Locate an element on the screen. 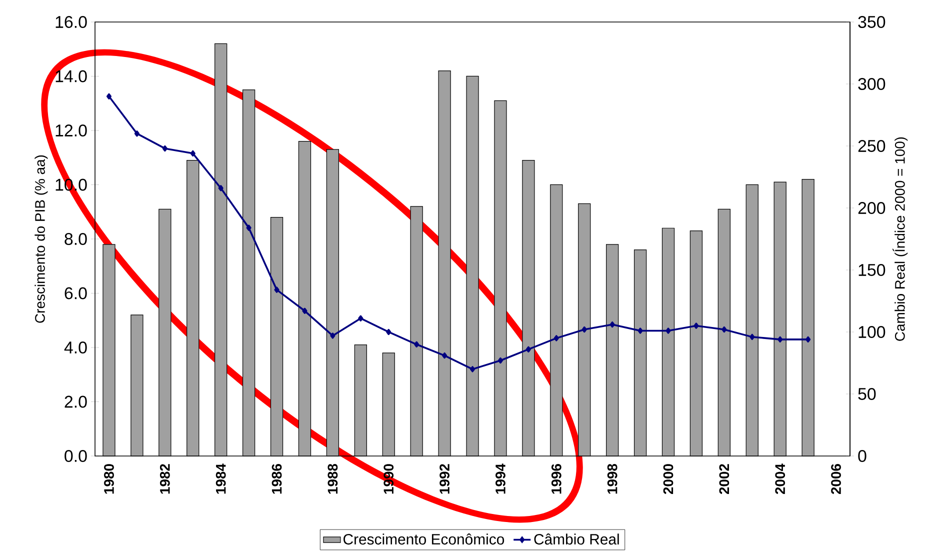 This screenshot has height=558, width=930. y-tick-label: 12.0 is located at coordinates (71, 130).